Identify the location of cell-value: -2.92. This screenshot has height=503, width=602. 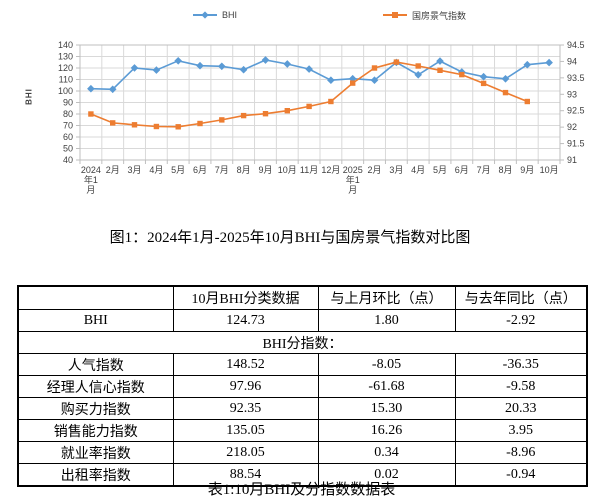
(521, 320).